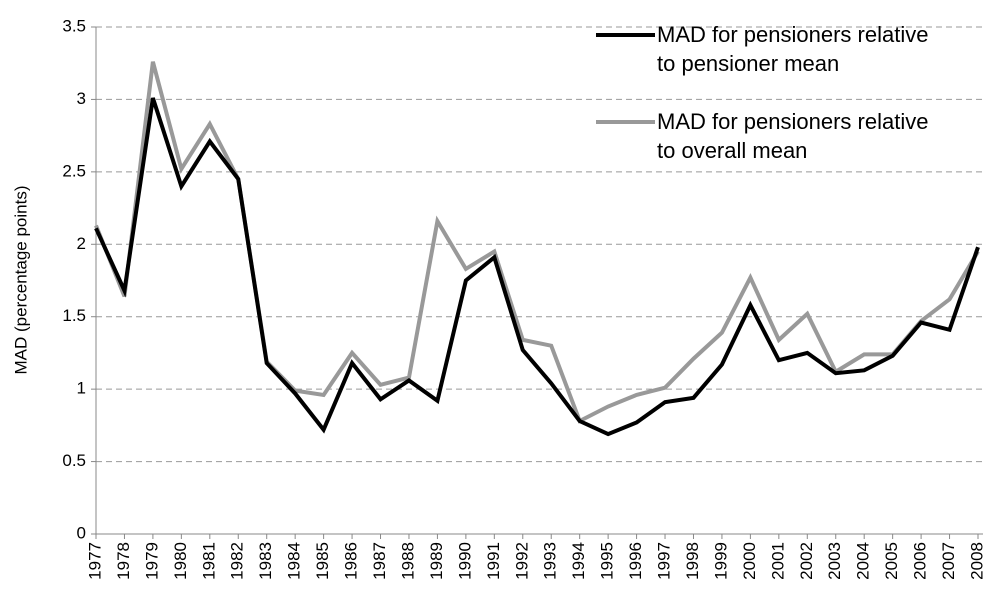 Image resolution: width=983 pixels, height=599 pixels. Describe the element at coordinates (74, 170) in the screenshot. I see `y-tick-label: 2.5` at that location.